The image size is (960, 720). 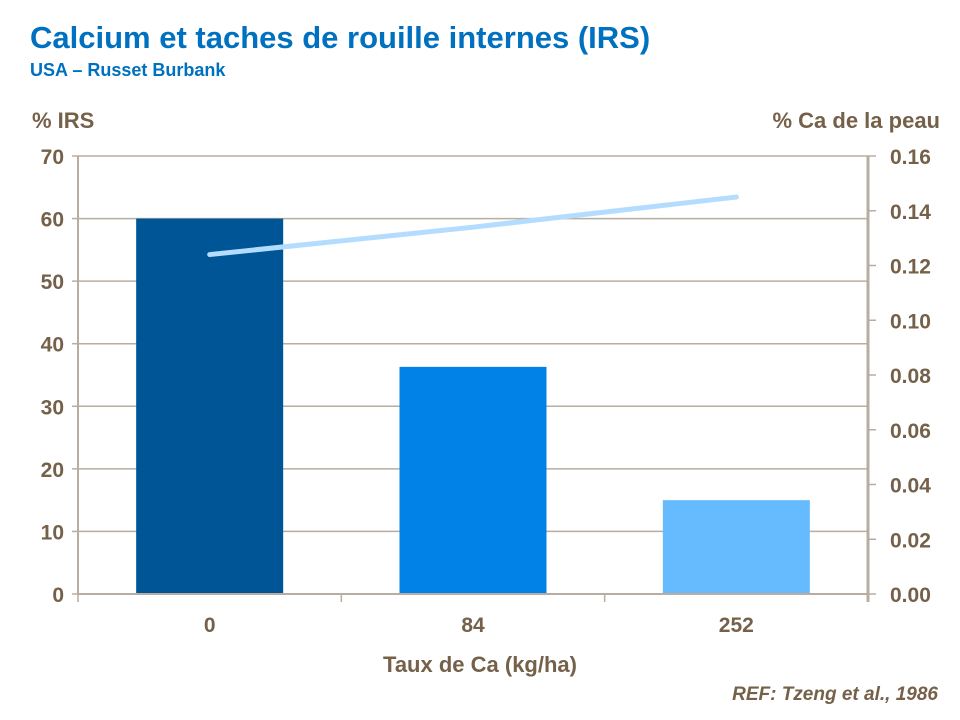 What do you see at coordinates (835, 694) in the screenshot?
I see `reference: REF: Tzeng et al., 1986` at bounding box center [835, 694].